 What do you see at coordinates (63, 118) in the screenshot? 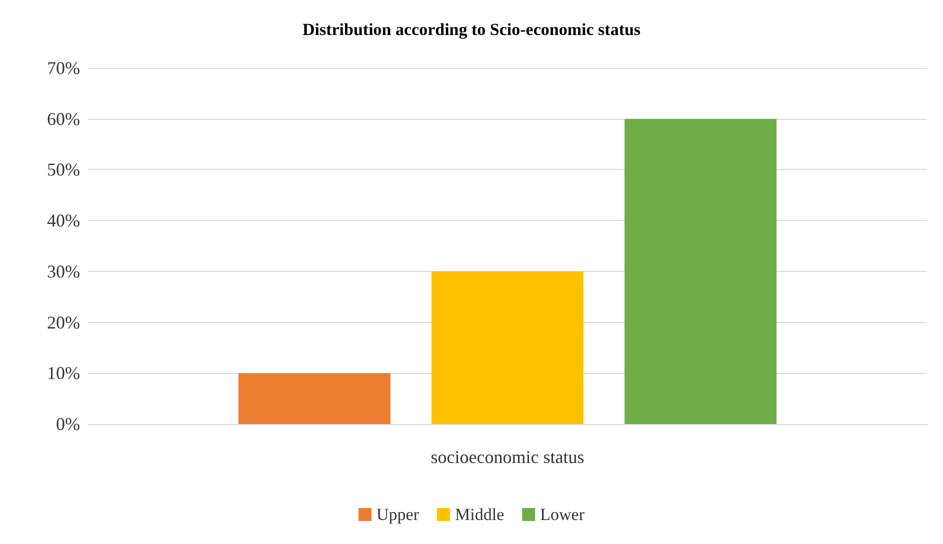
I see `y-tick-label: 60%` at bounding box center [63, 118].